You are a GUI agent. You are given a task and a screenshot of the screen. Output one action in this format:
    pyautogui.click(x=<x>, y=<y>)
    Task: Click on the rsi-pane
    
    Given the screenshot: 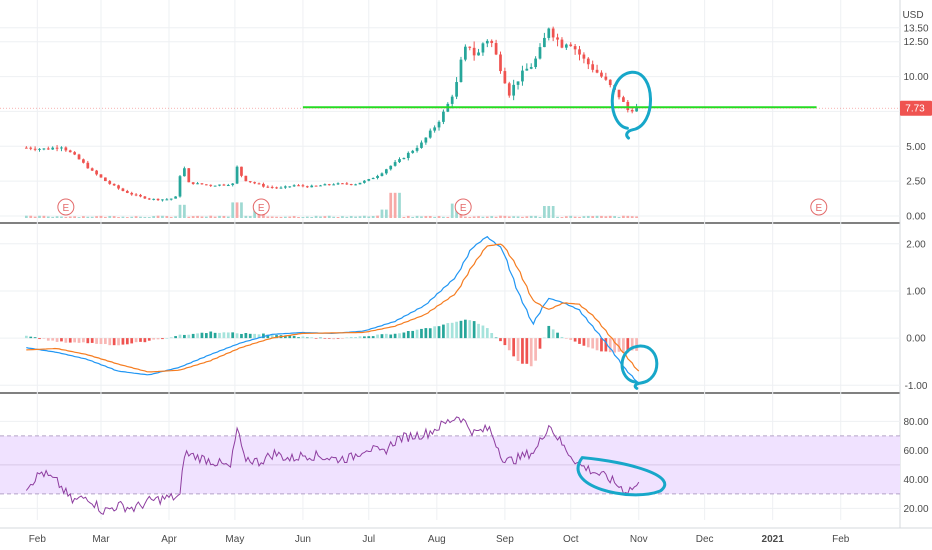 What is the action you would take?
    pyautogui.click(x=332, y=466)
    